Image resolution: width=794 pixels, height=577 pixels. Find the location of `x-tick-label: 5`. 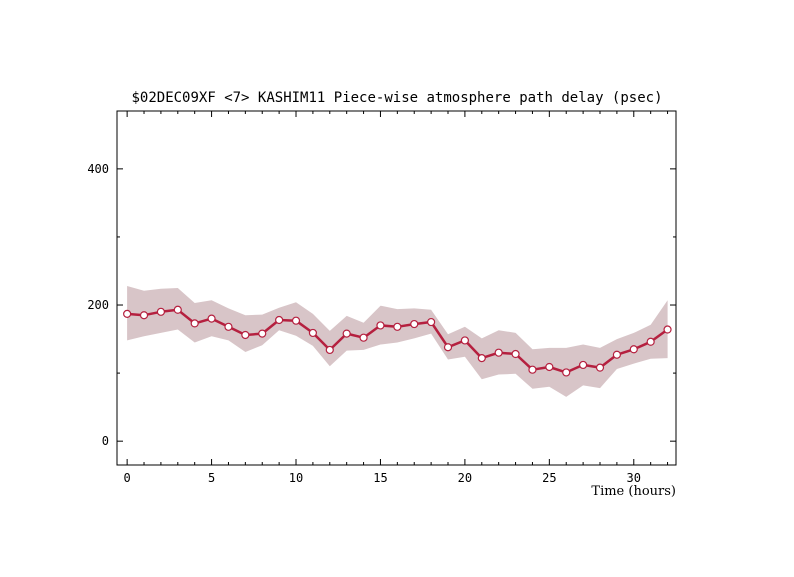

x-tick-label: 5 is located at coordinates (211, 478).